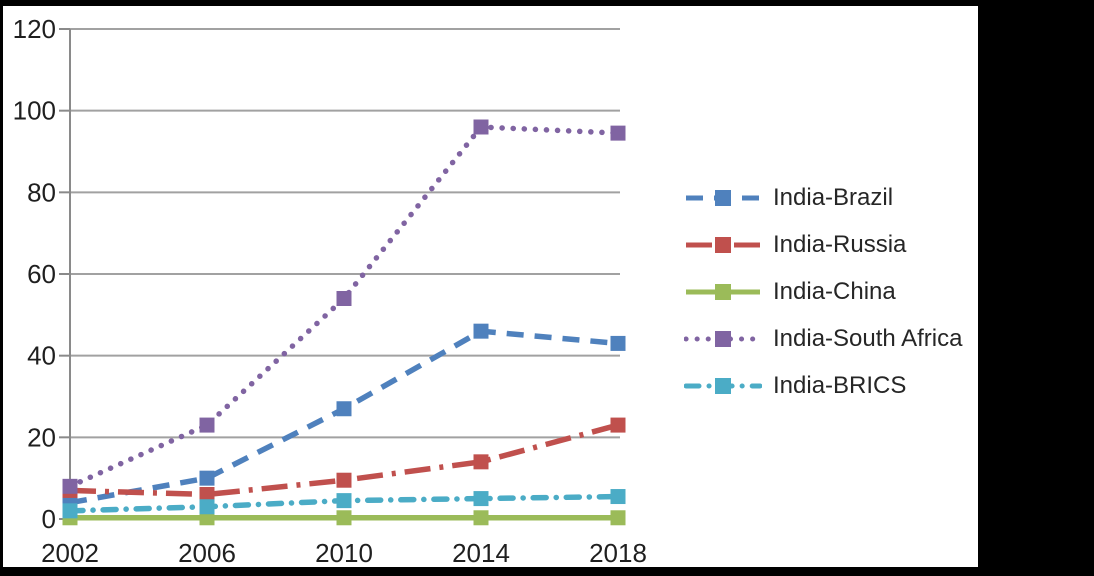 The height and width of the screenshot is (576, 1094). I want to click on y-axis-label: 20, so click(41, 437).